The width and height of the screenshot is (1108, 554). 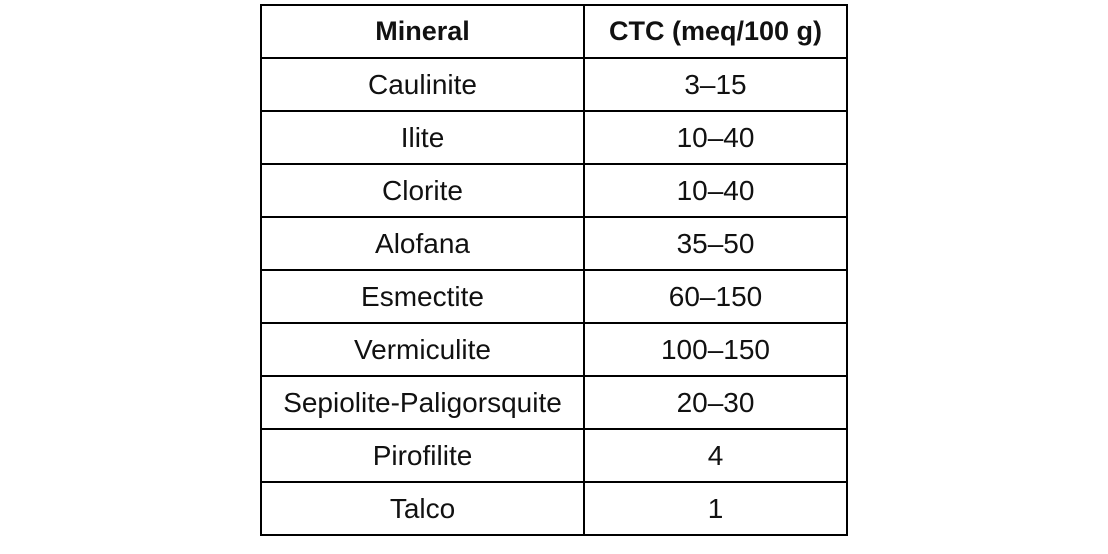 What do you see at coordinates (715, 31) in the screenshot?
I see `header-cell: CTC (meq/100 g)` at bounding box center [715, 31].